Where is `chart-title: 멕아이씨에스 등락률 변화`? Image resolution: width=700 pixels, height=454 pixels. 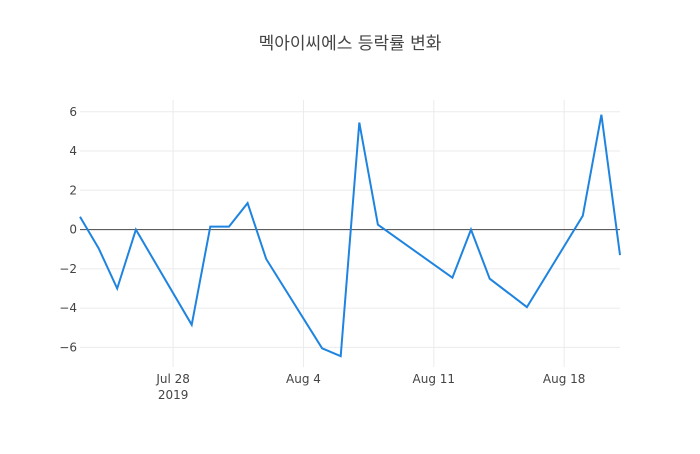 chart-title: 멕아이씨에스 등락률 변화 is located at coordinates (350, 44).